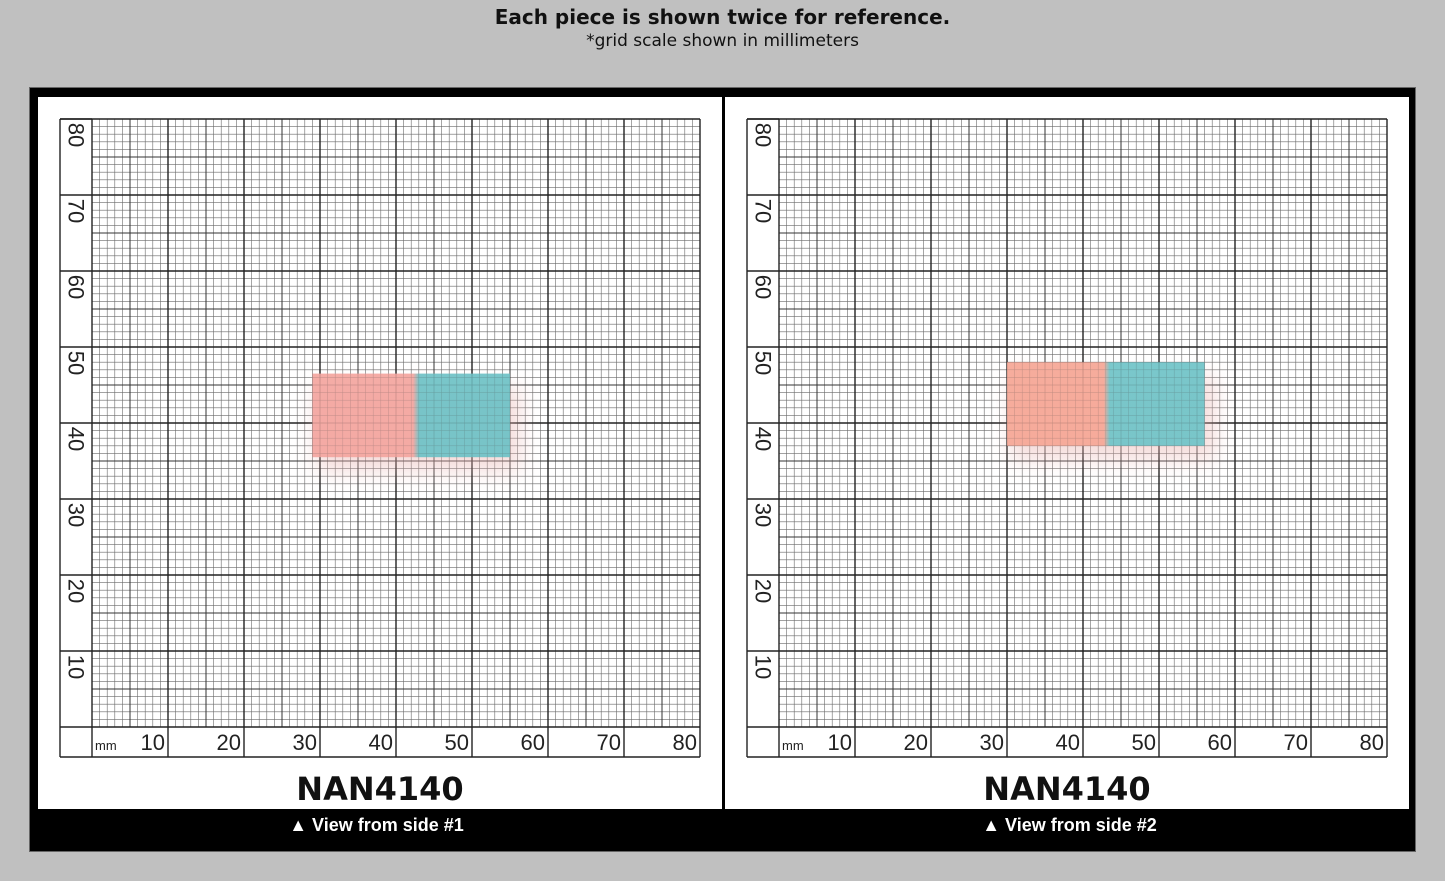 The width and height of the screenshot is (1445, 881). What do you see at coordinates (1069, 825) in the screenshot?
I see `caption-side-2: ▲ View from side #2` at bounding box center [1069, 825].